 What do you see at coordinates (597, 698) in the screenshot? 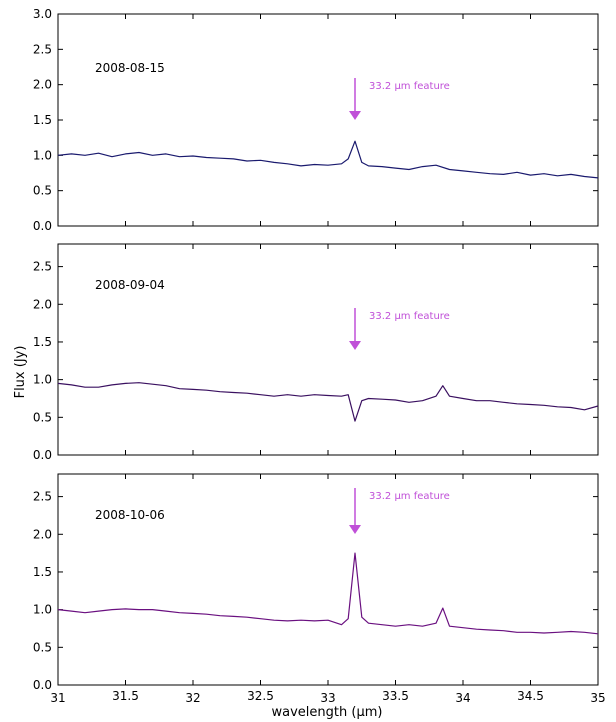
I see `x-tick-label: 35` at bounding box center [597, 698].